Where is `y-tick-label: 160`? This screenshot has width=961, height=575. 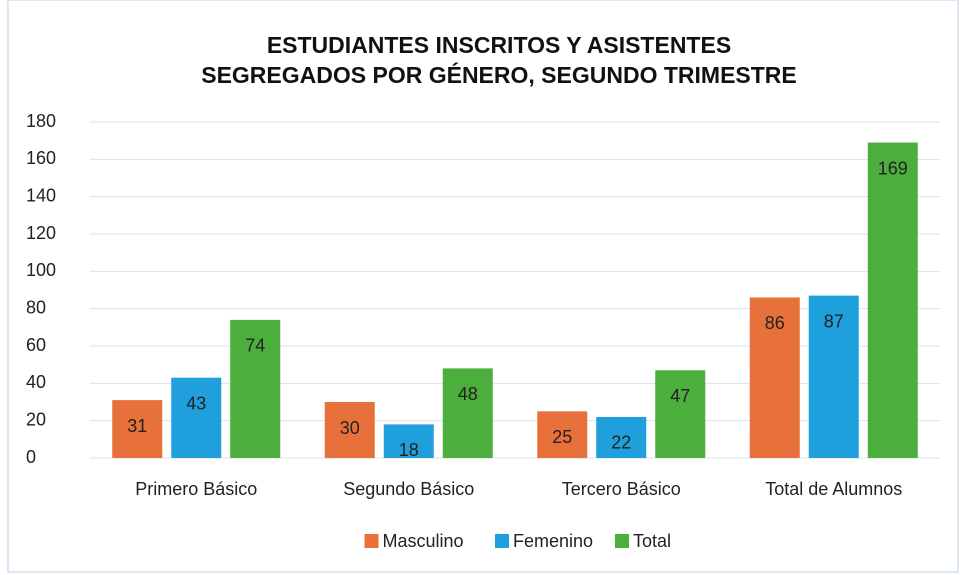
y-tick-label: 160 is located at coordinates (41, 158).